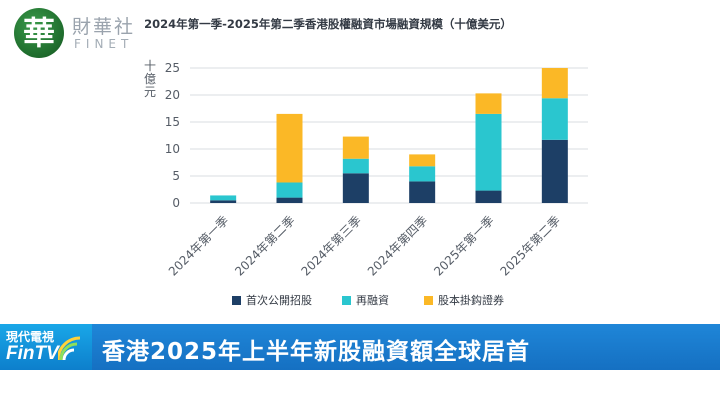 This screenshot has height=405, width=720. I want to click on logo-sub: FINET, so click(104, 44).